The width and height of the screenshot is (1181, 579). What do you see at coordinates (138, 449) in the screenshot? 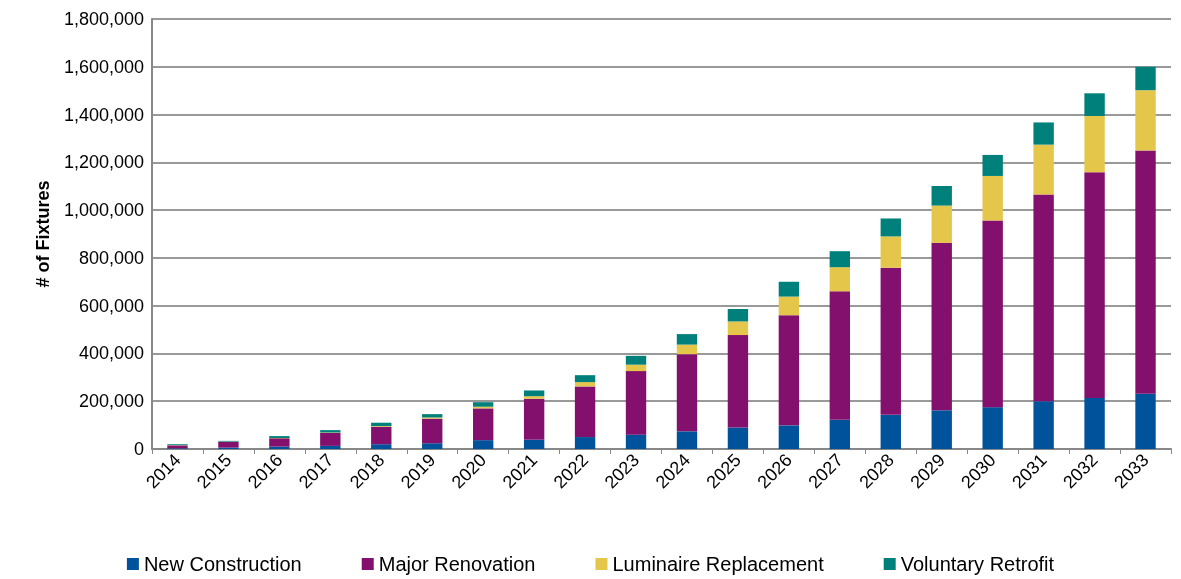
I see `y-tick-label: 0` at bounding box center [138, 449].